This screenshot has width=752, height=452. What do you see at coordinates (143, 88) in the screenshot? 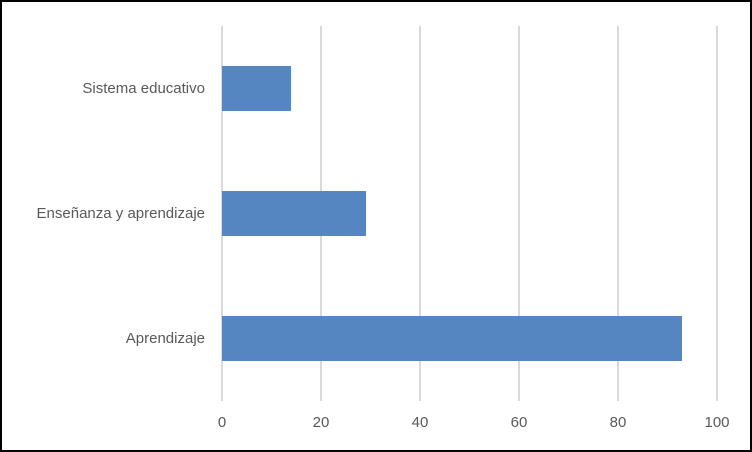
I see `category-label: Sistema educativo` at bounding box center [143, 88].